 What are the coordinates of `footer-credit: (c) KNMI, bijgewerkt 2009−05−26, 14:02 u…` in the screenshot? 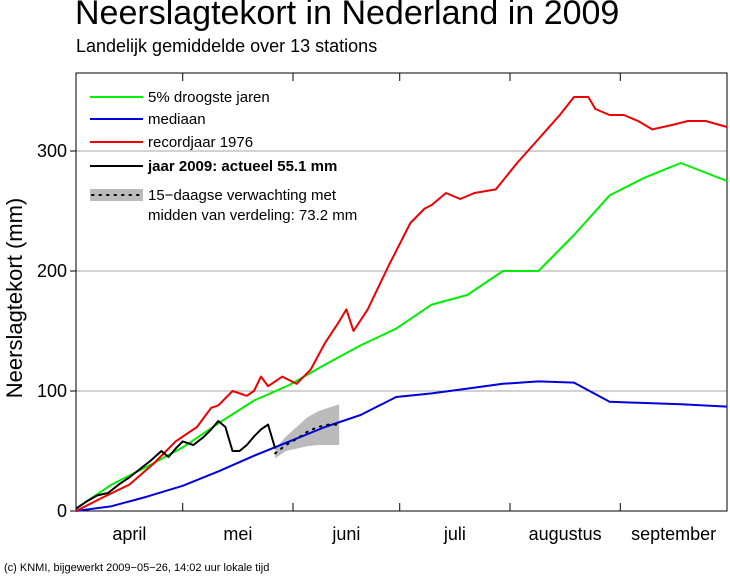 It's located at (137, 568).